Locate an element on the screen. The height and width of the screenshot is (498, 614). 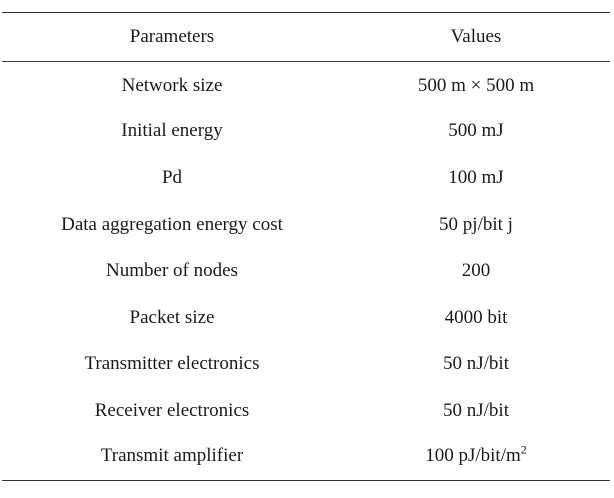
header-parameters: Parameters is located at coordinates (172, 37).